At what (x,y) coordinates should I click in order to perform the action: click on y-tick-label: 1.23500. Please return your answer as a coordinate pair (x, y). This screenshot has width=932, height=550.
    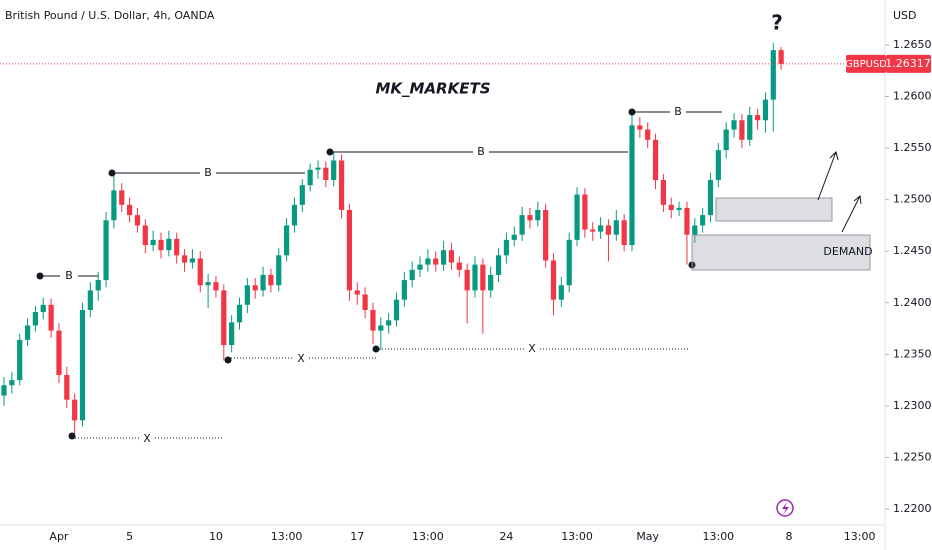
    Looking at the image, I should click on (912, 353).